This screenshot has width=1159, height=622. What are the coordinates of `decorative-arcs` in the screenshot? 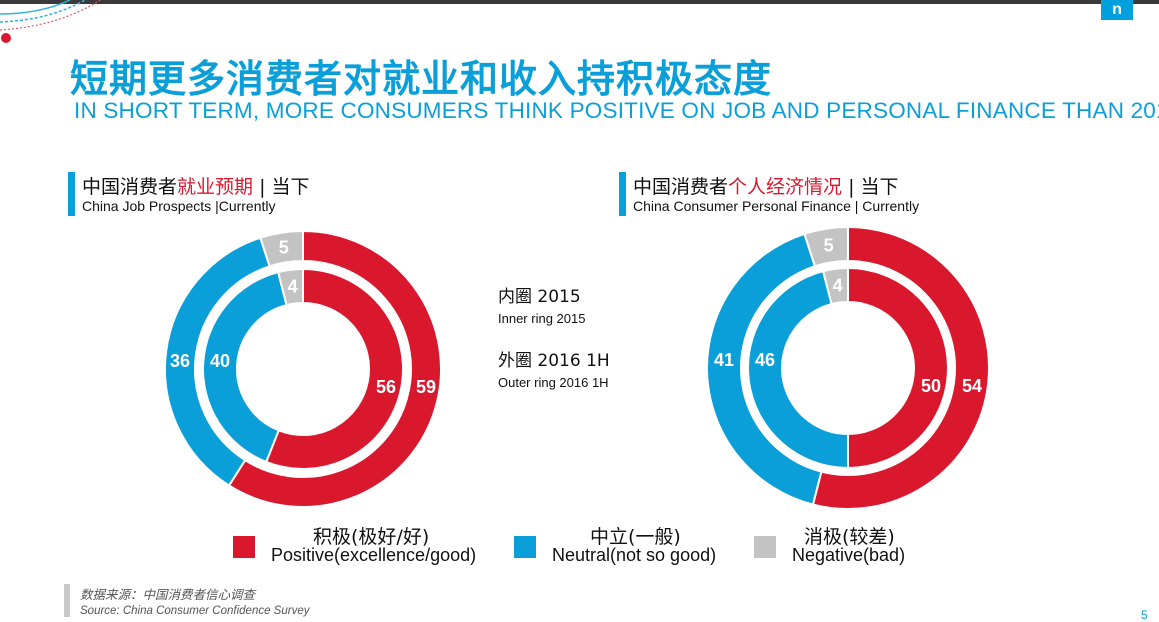 It's located at (50, 21).